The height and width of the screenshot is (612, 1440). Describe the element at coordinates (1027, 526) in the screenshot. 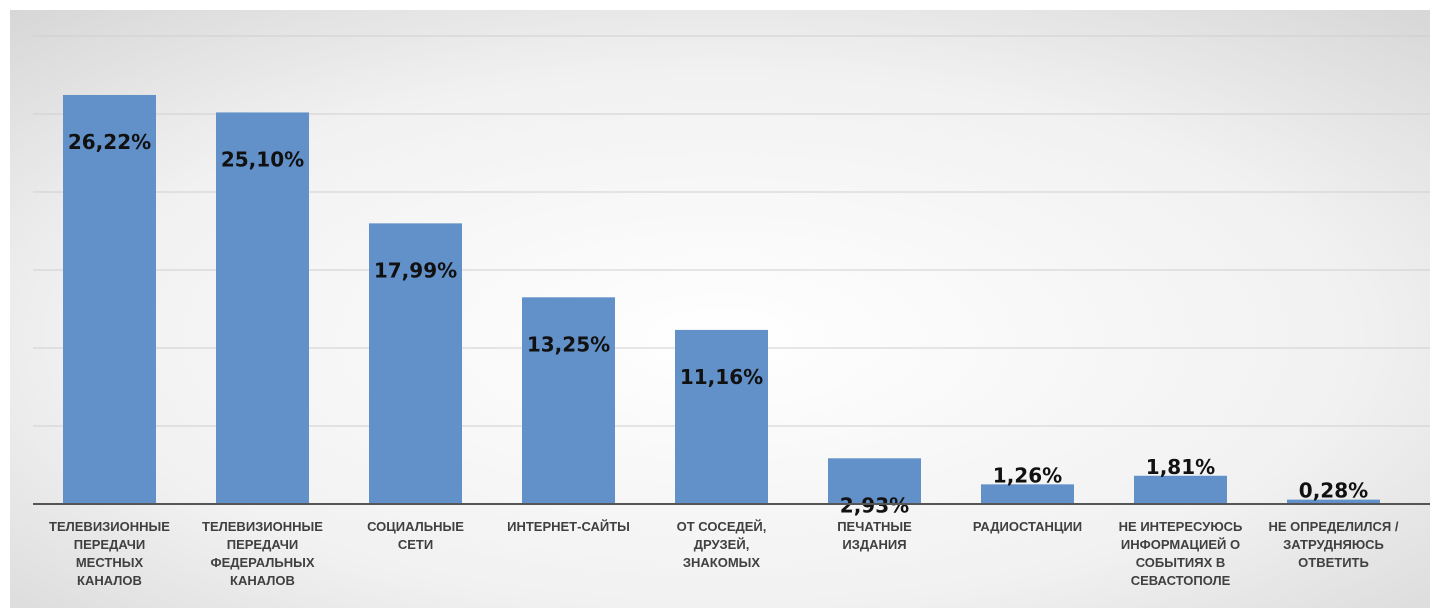

I see `category-label: РАДИОСТАНЦИИ` at that location.